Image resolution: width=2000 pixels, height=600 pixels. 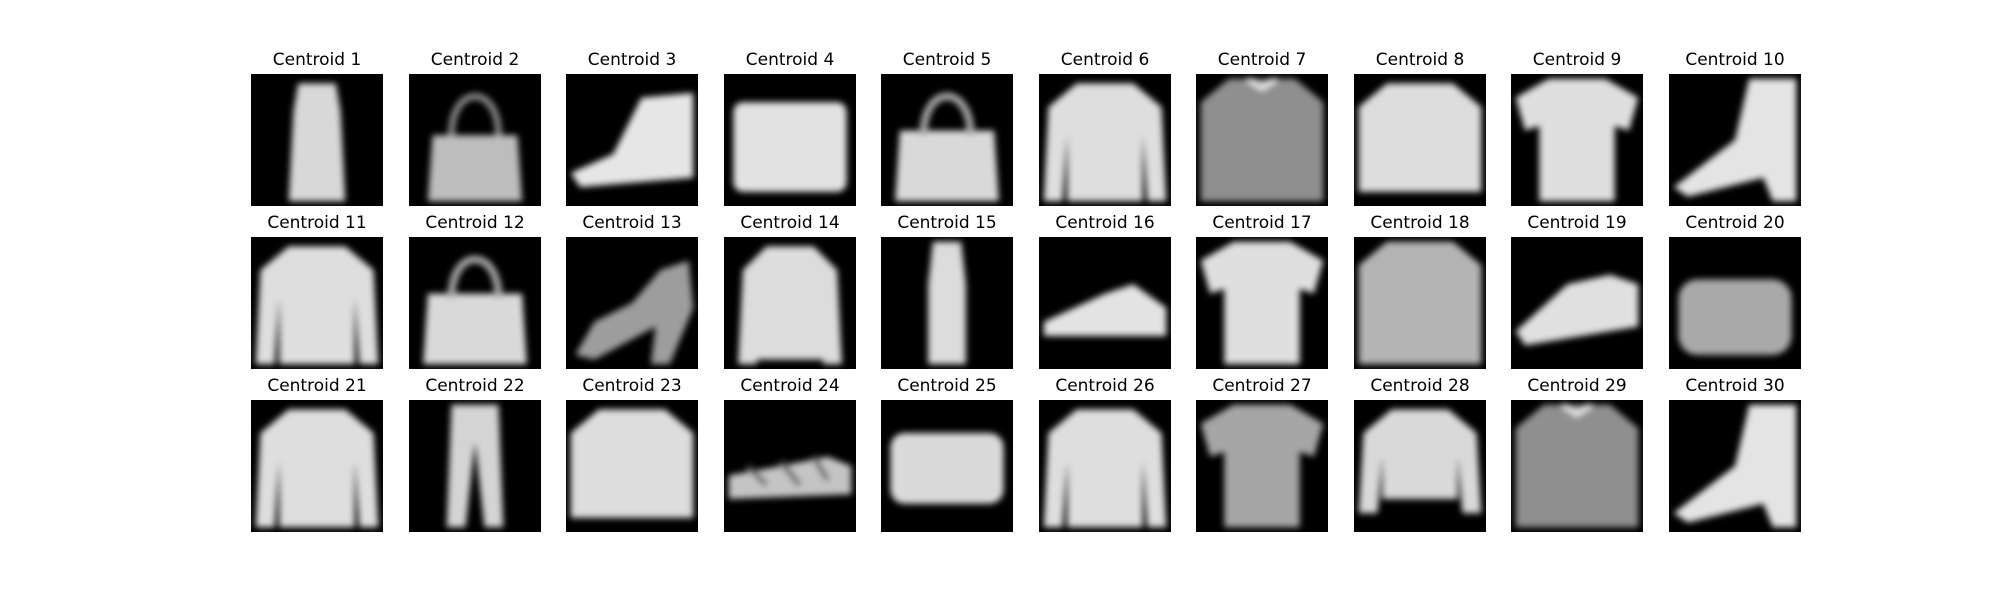 What do you see at coordinates (1420, 223) in the screenshot?
I see `centroid-title: Centroid 18` at bounding box center [1420, 223].